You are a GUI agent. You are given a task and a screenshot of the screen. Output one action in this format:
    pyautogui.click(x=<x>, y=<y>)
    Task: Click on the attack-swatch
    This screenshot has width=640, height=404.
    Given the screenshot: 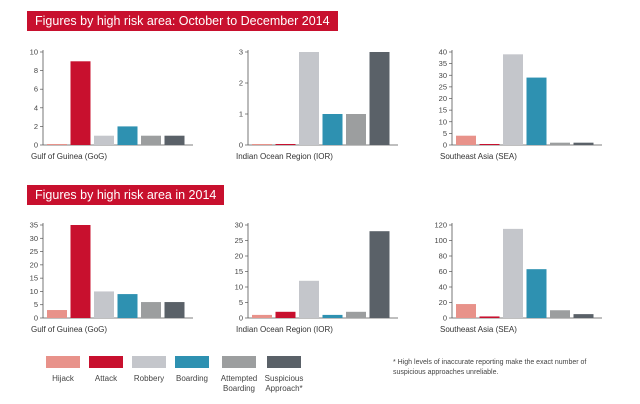 What is the action you would take?
    pyautogui.click(x=106, y=362)
    